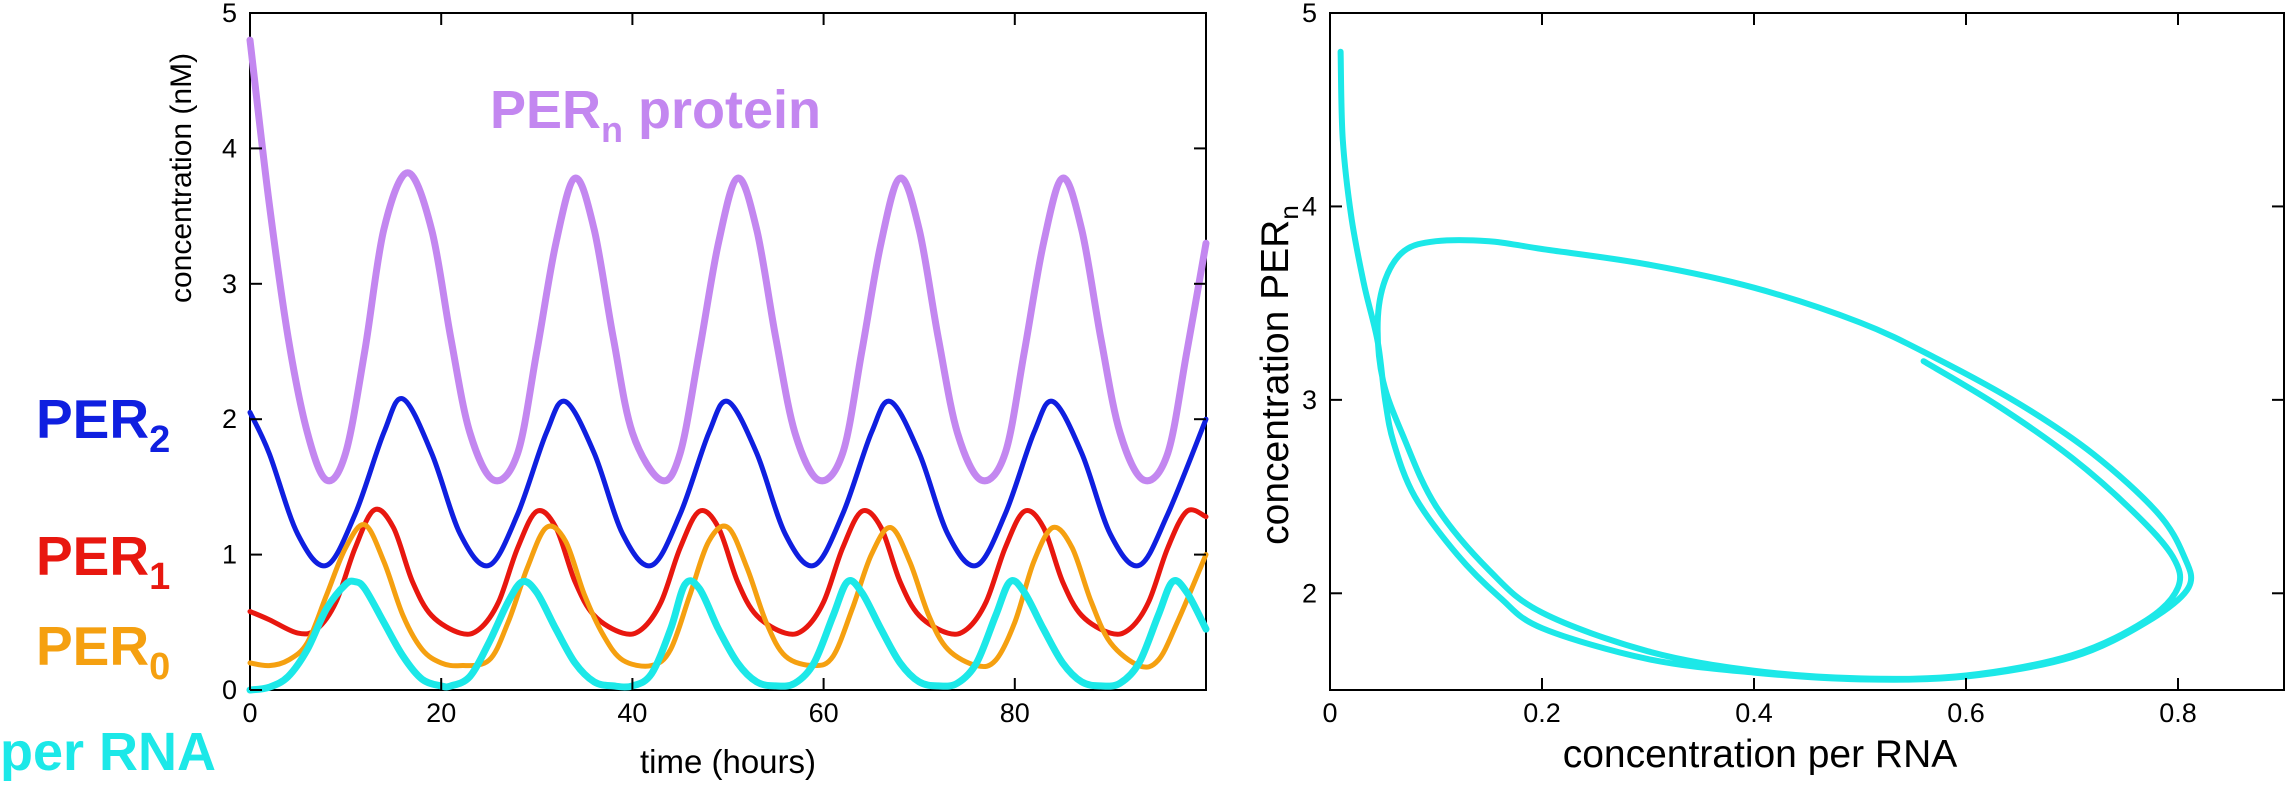 The image size is (2288, 786). What do you see at coordinates (1760, 754) in the screenshot?
I see `right-x-axis-label: concentration per RNA` at bounding box center [1760, 754].